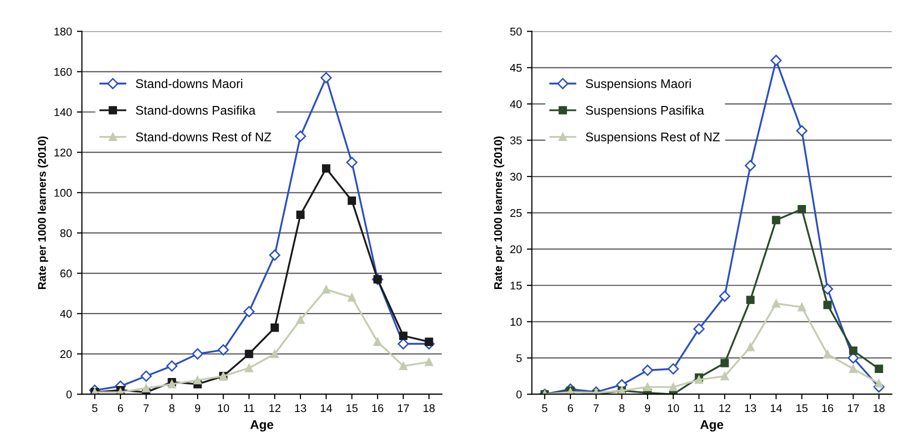  I want to click on y-tick-label: 15, so click(516, 286).